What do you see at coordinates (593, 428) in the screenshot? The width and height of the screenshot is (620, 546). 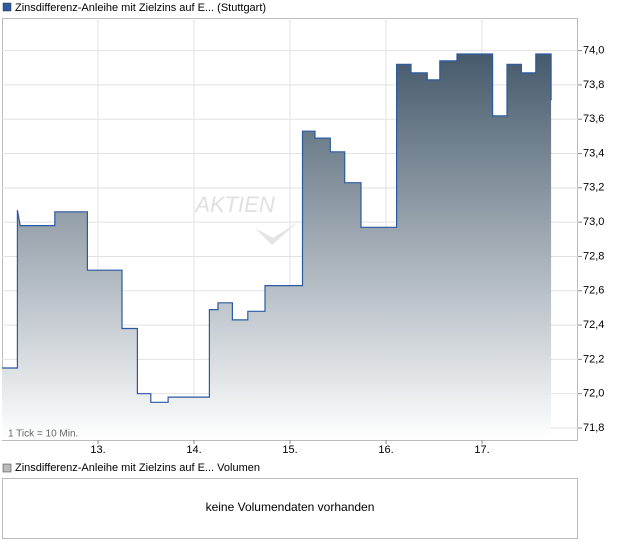 I see `y-tick-label: 71,8` at bounding box center [593, 428].